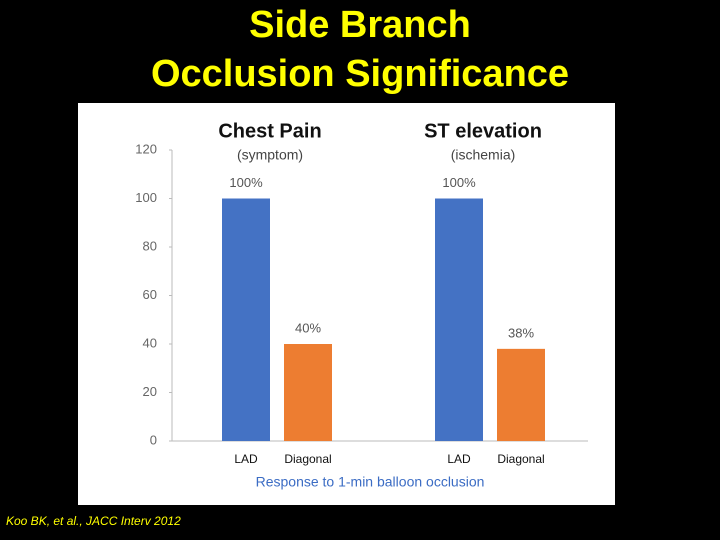 The height and width of the screenshot is (540, 720). Describe the element at coordinates (269, 131) in the screenshot. I see `group-title: Chest Pain` at that location.